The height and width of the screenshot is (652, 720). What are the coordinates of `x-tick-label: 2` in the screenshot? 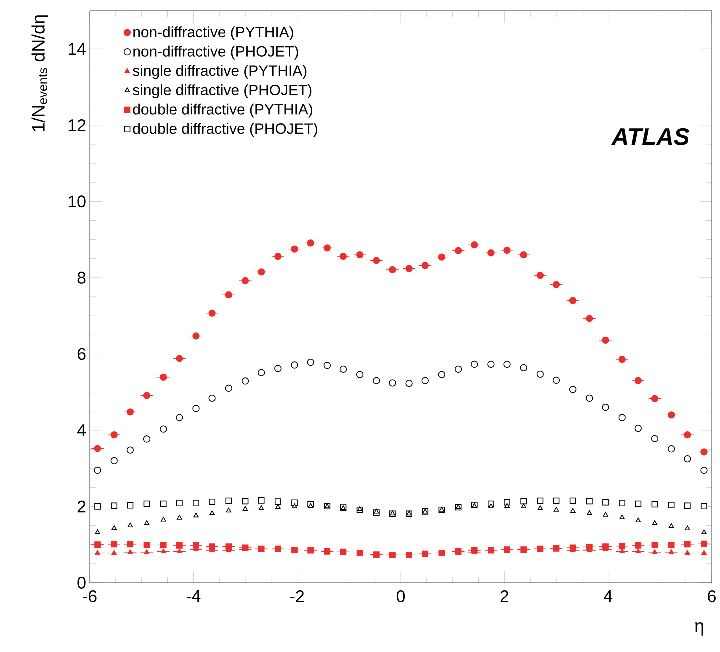 It's located at (504, 596).